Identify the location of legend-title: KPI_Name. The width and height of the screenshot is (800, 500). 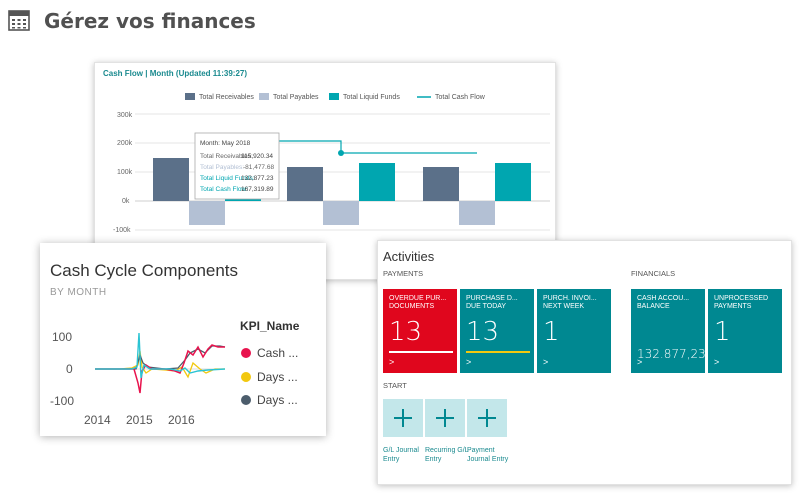
(270, 326).